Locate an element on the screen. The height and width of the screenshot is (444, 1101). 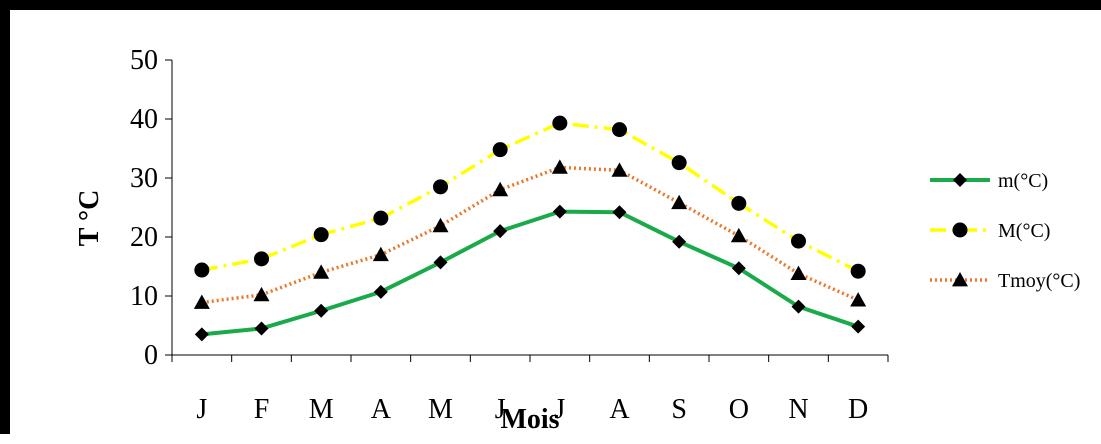
x-tick-label: D is located at coordinates (858, 409).